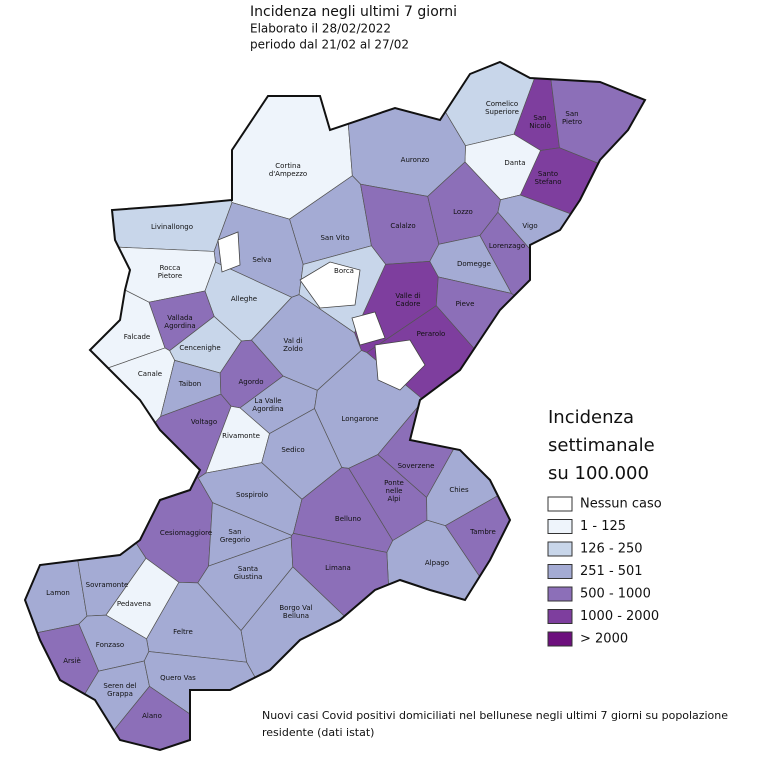 The width and height of the screenshot is (768, 780). What do you see at coordinates (431, 334) in the screenshot?
I see `municipality-label: Perarolo` at bounding box center [431, 334].